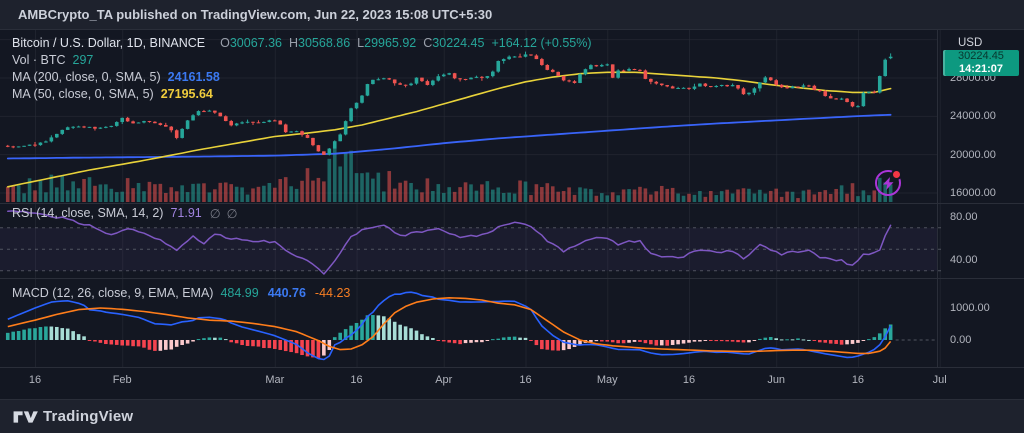  Describe the element at coordinates (122, 380) in the screenshot. I see `time-axis-label: Feb` at that location.